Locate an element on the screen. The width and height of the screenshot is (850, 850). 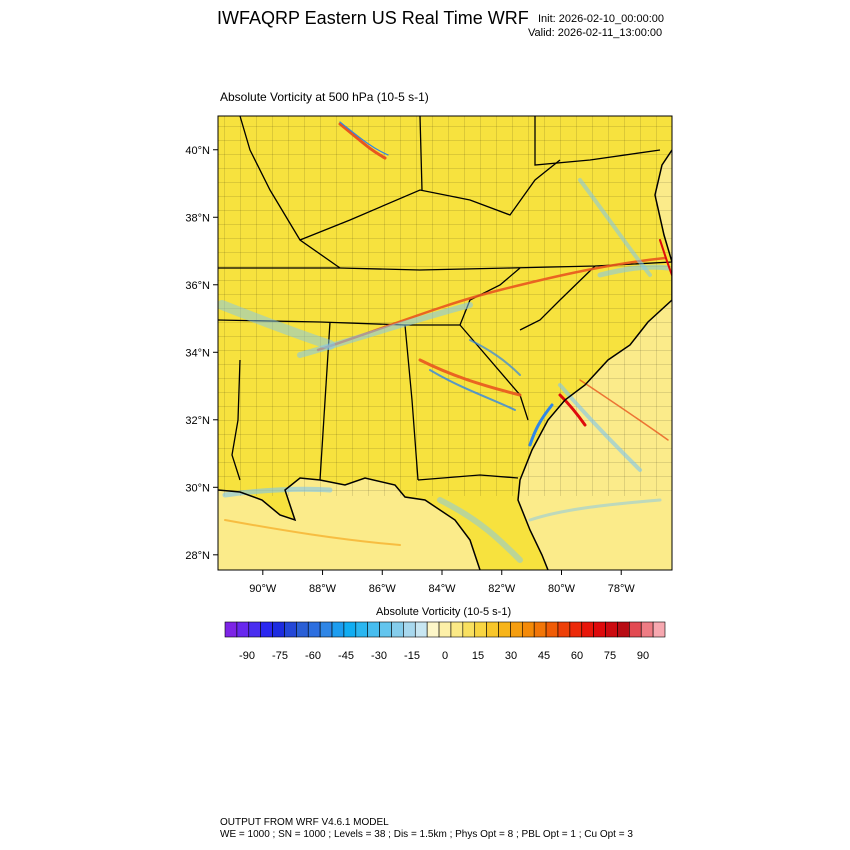
colorbar-tick-label: -45 is located at coordinates (346, 656).